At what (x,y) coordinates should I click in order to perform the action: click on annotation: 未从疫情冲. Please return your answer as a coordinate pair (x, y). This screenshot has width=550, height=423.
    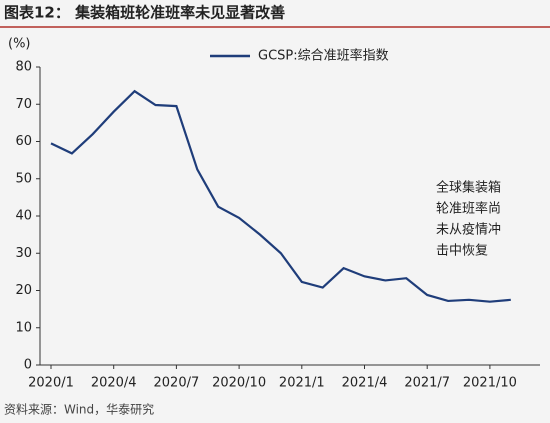
    Looking at the image, I should click on (468, 230).